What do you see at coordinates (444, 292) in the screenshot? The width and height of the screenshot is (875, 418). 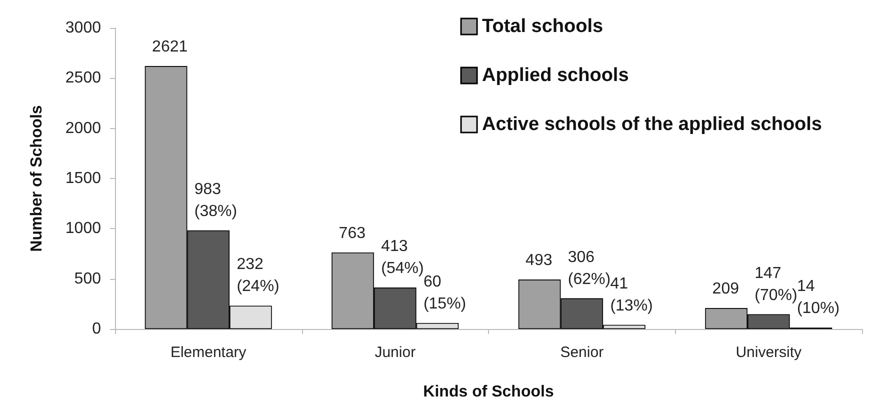 I see `data-label: 60 (15%)` at bounding box center [444, 292].